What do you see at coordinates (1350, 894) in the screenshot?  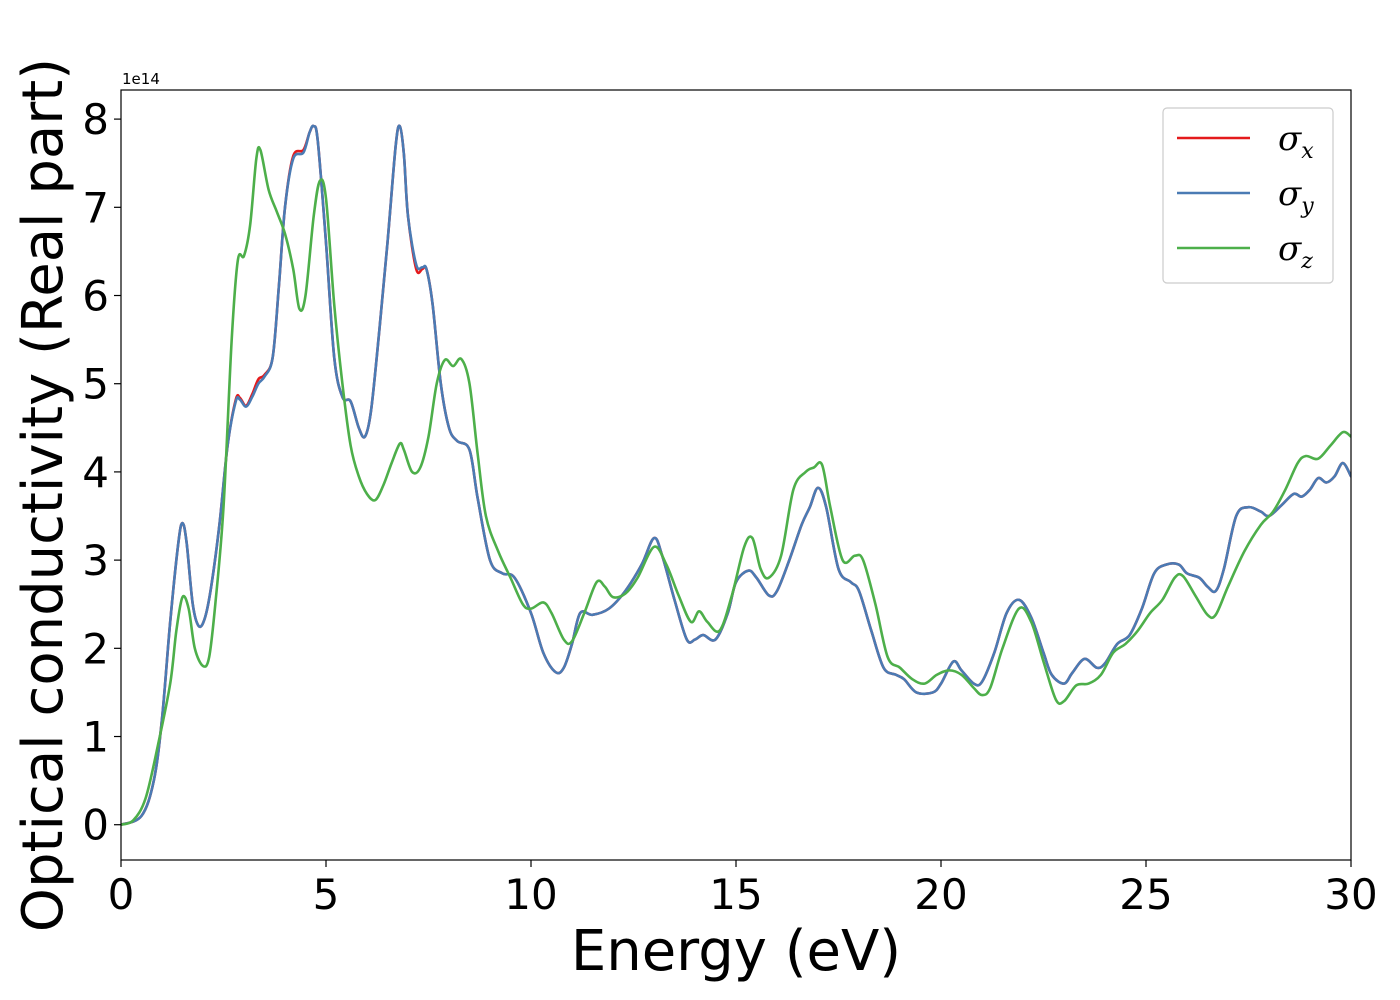 I see `x-tick-label: 30` at bounding box center [1350, 894].